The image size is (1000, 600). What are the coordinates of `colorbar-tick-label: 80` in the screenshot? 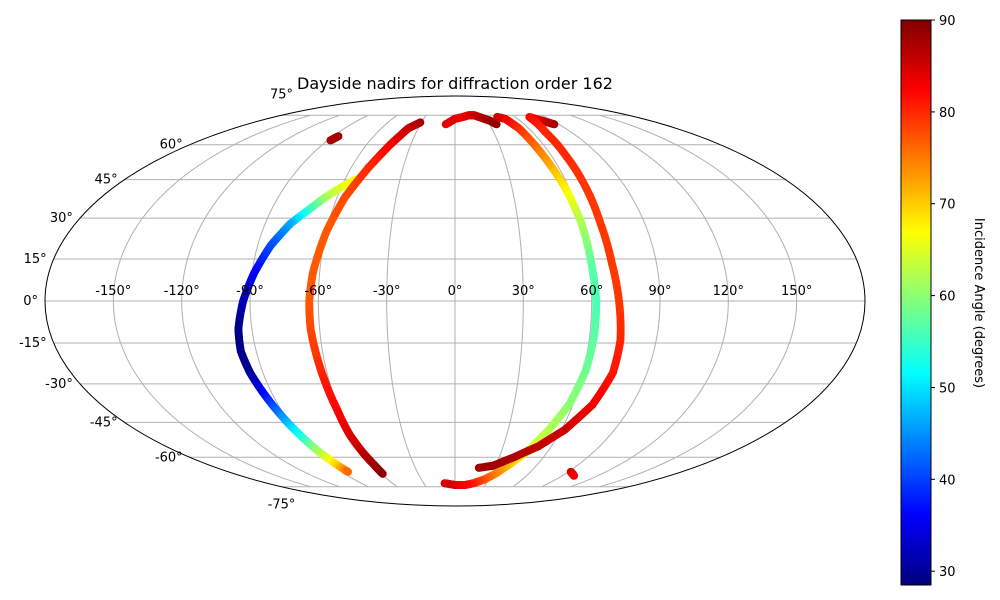 It's located at (947, 113).